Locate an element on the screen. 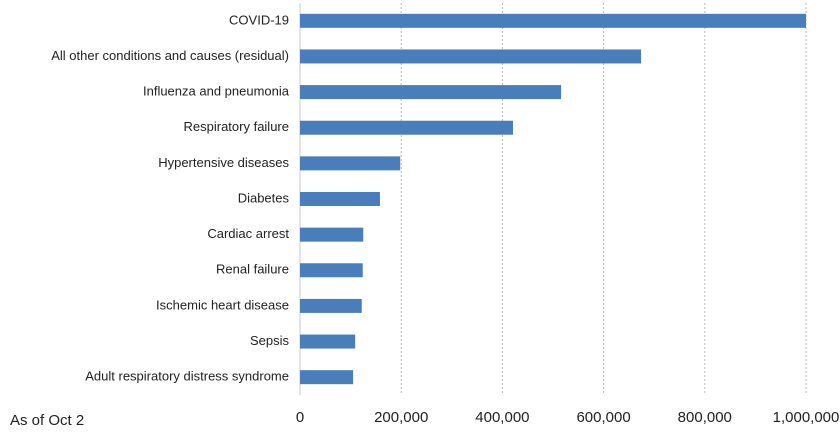 Image resolution: width=840 pixels, height=432 pixels. y-tick-label: Renal failure is located at coordinates (252, 269).